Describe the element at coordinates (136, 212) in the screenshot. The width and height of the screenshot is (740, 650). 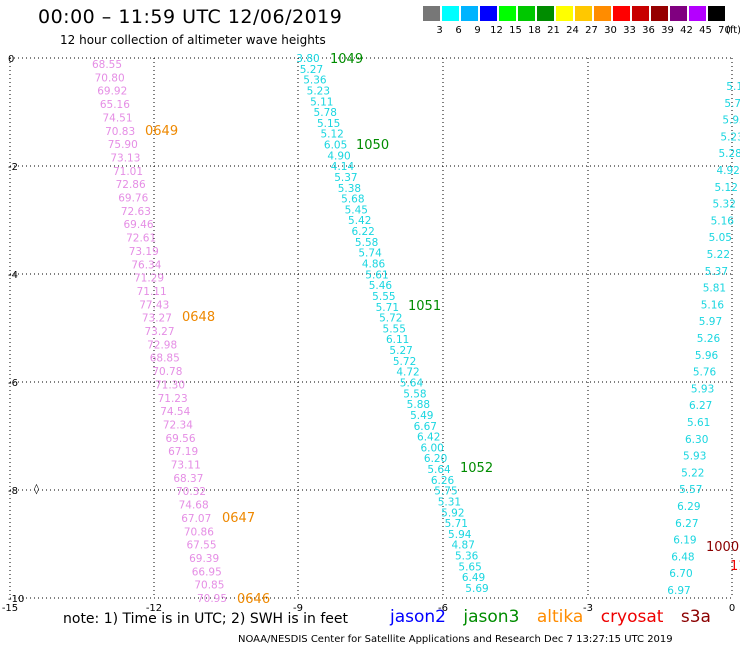
I see `swh-value: 72.63` at that location.